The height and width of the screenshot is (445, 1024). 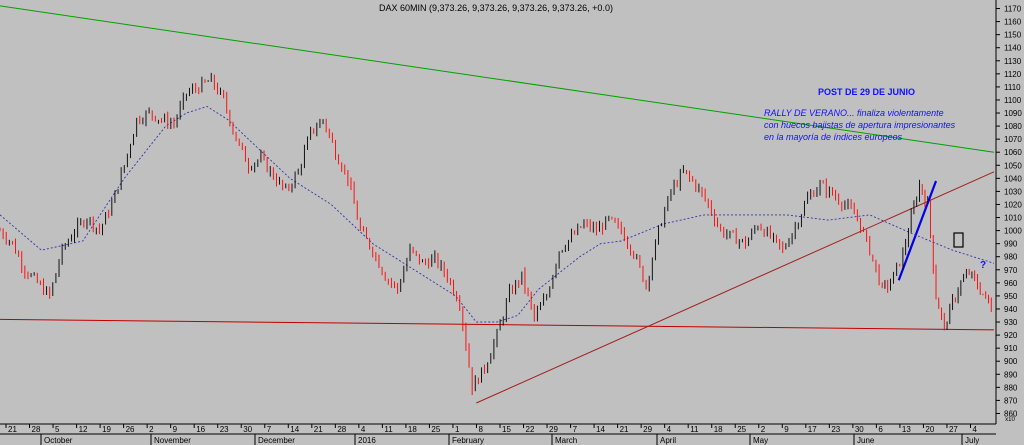 What do you see at coordinates (83, 429) in the screenshot?
I see `x-tick-label: 12` at bounding box center [83, 429].